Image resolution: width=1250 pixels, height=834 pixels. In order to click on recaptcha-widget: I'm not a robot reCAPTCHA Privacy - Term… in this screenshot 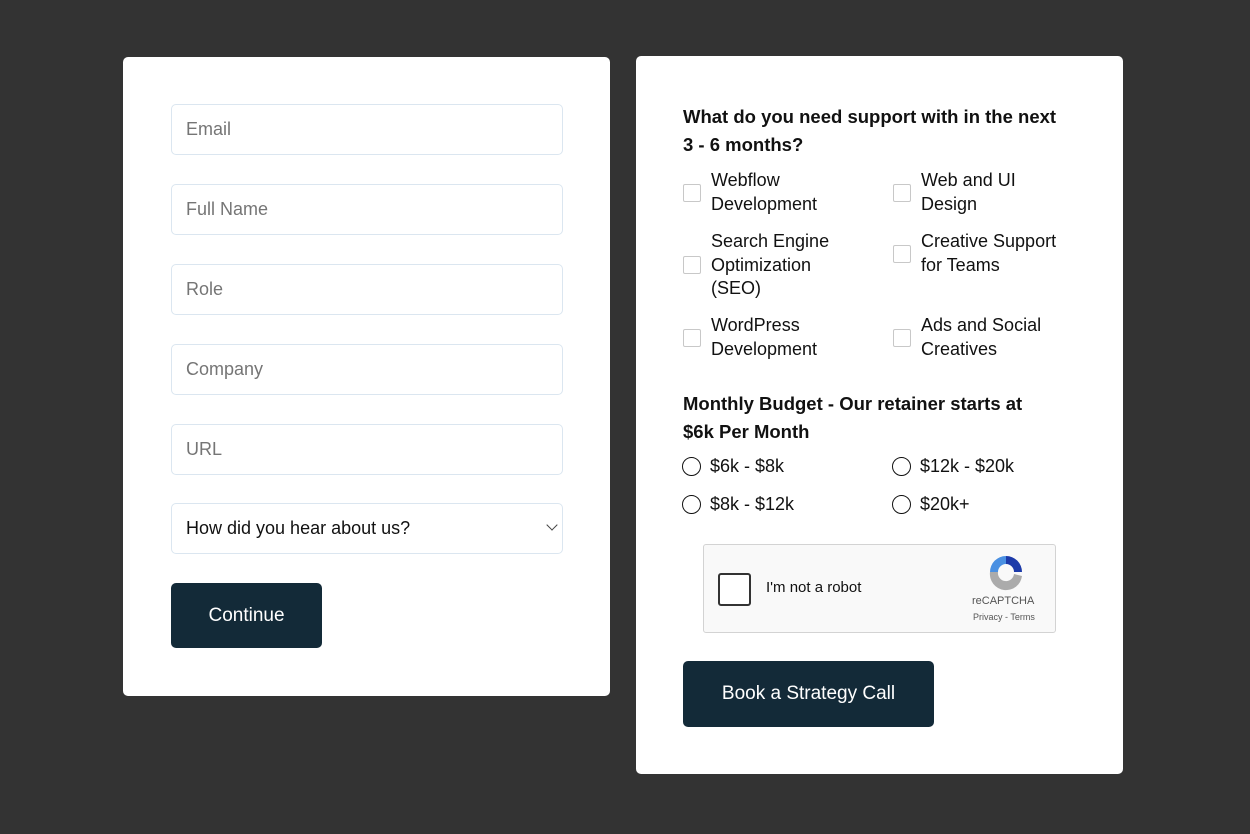, I will do `click(879, 588)`.